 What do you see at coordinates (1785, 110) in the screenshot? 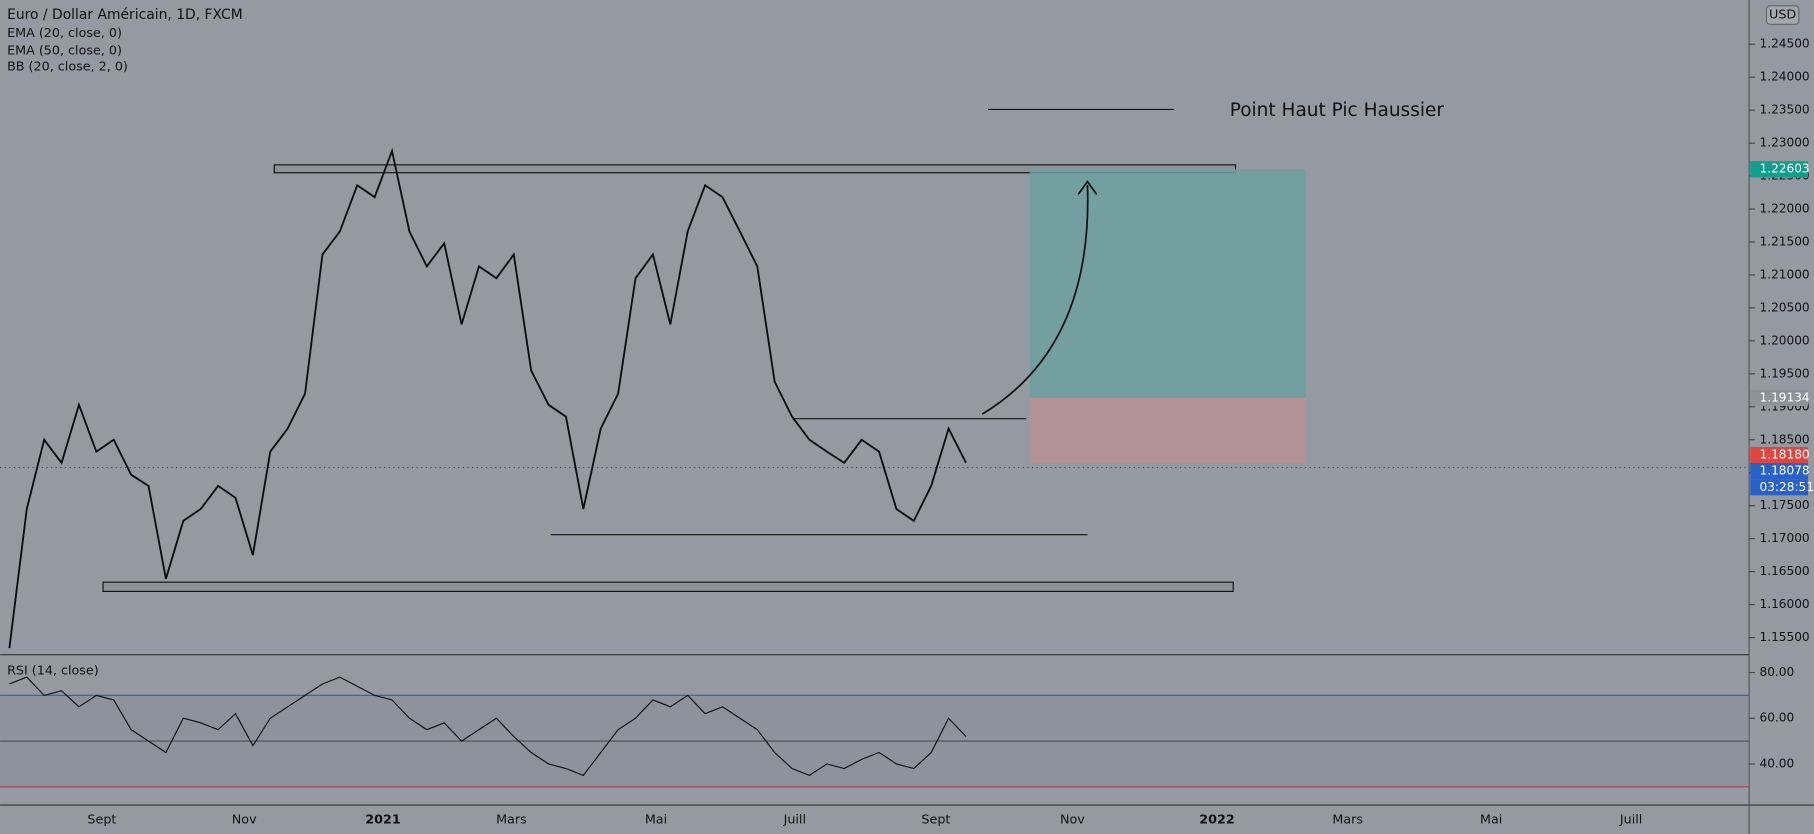
I see `y-tick-label: 1.23500` at bounding box center [1785, 110].